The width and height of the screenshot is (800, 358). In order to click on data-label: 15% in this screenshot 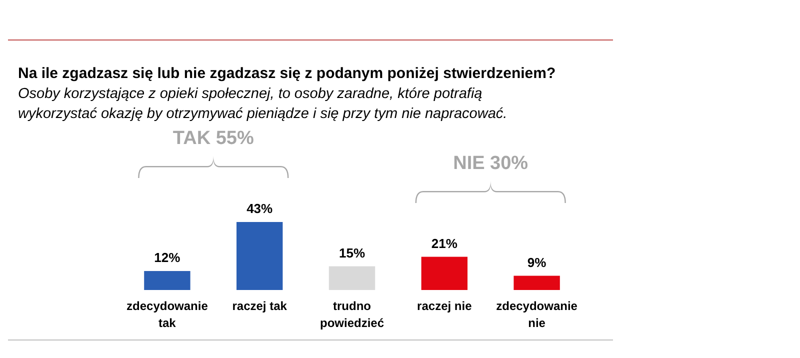, I will do `click(352, 252)`.